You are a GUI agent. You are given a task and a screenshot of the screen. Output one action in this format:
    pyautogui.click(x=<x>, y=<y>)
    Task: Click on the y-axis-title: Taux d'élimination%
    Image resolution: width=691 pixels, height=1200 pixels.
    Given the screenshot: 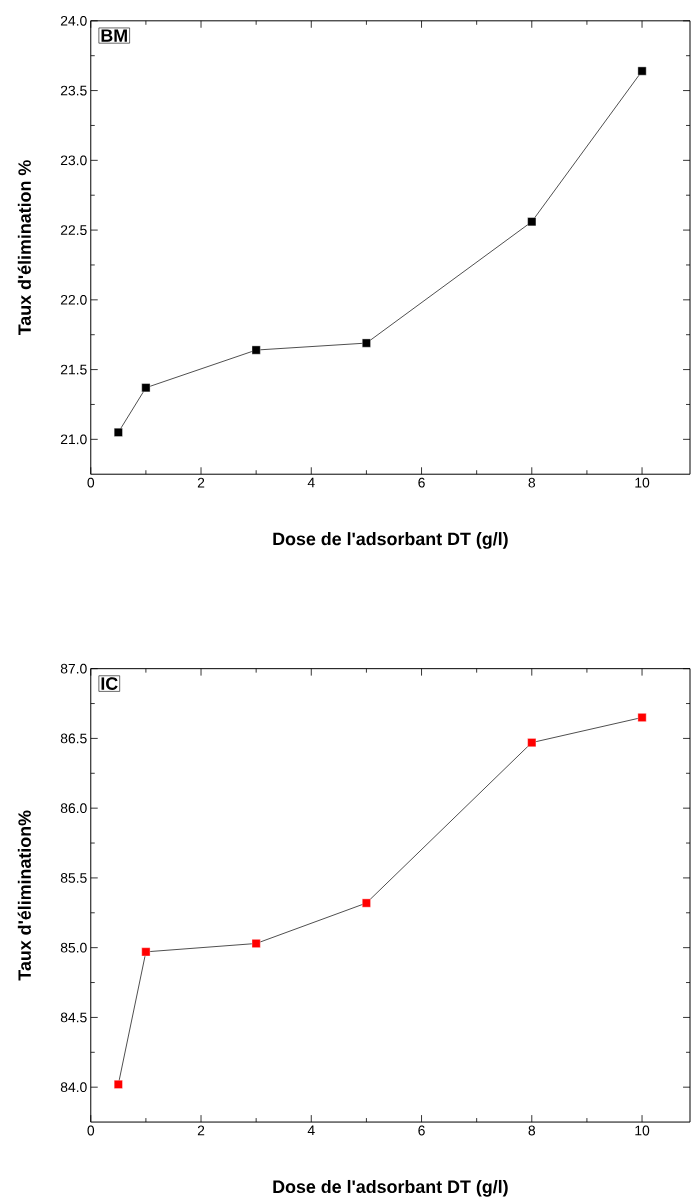 What is the action you would take?
    pyautogui.click(x=24, y=895)
    